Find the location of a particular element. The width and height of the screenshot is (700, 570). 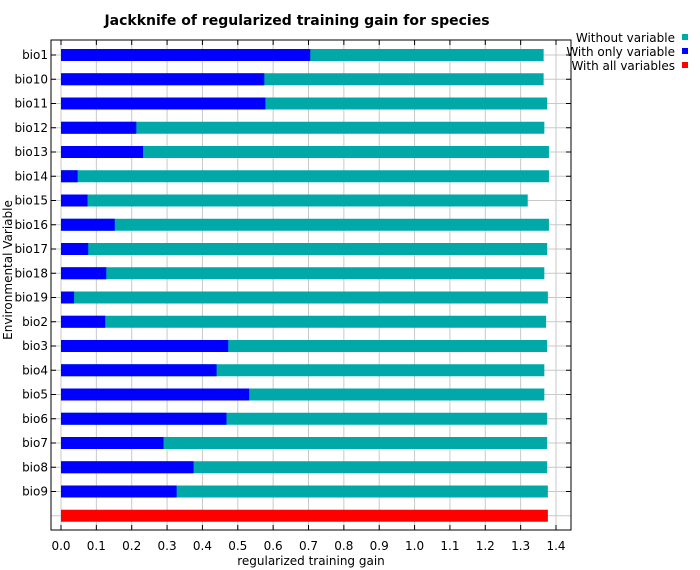

y-tick-label: bio18 is located at coordinates (31, 273).